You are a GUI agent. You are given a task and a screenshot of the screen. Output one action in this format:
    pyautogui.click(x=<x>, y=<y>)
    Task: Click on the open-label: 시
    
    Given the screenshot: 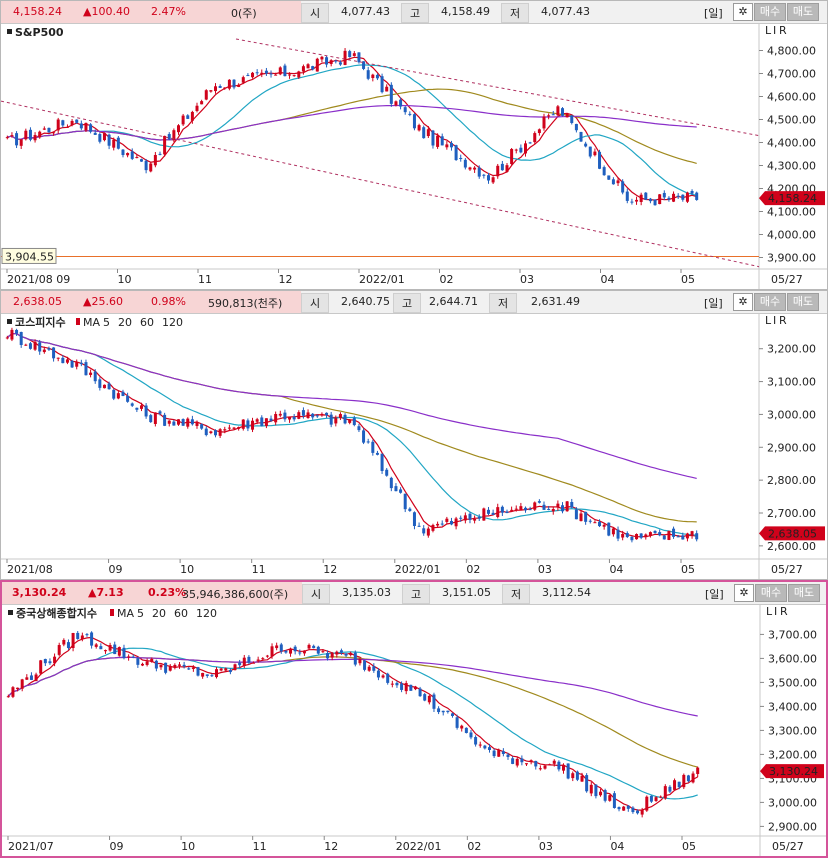 What is the action you would take?
    pyautogui.click(x=316, y=594)
    